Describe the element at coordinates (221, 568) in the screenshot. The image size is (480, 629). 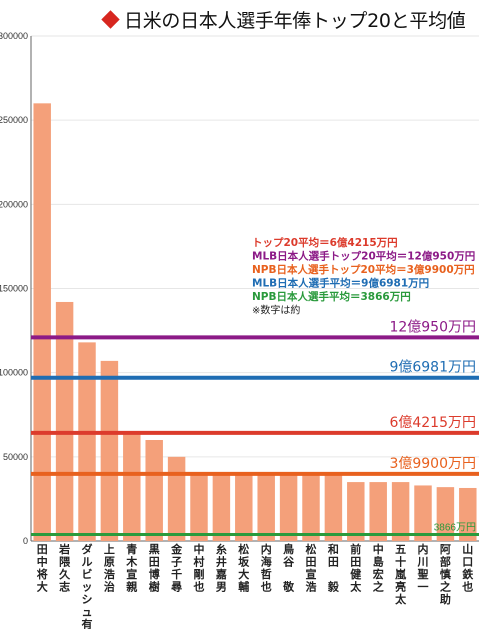
I see `x-tick-label: 糸井嘉男` at that location.